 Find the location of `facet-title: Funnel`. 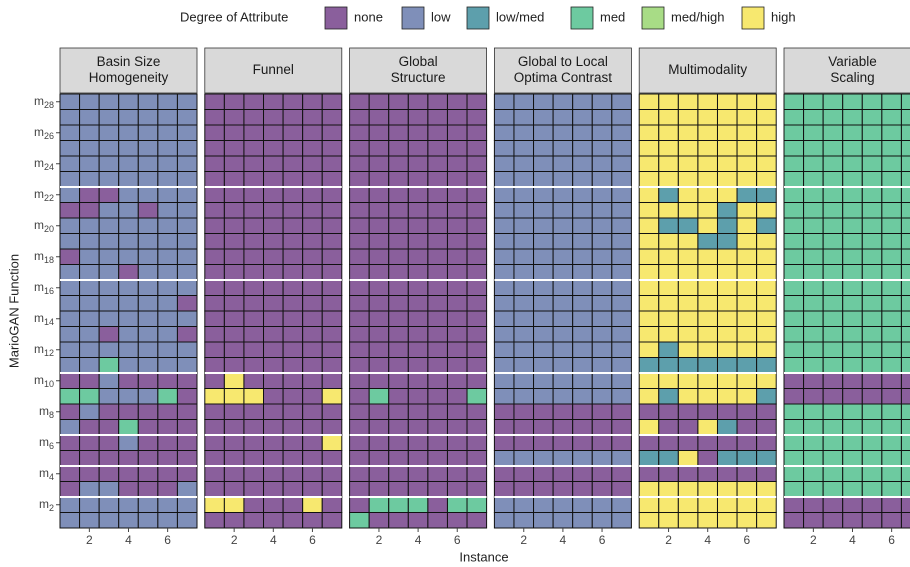

facet-title: Funnel is located at coordinates (273, 69).